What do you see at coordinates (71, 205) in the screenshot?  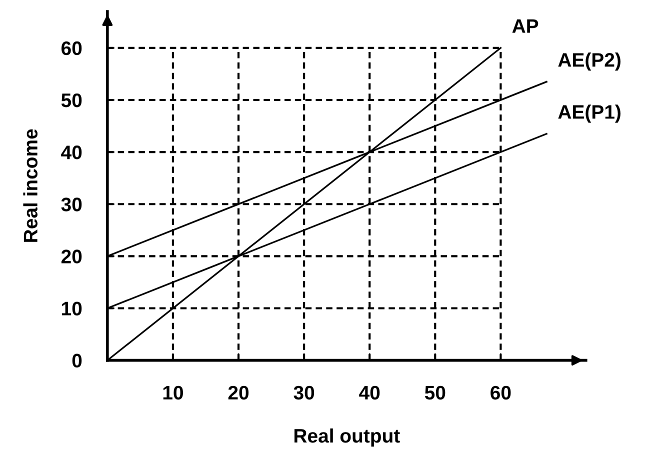 I see `y-tick-label: 30` at bounding box center [71, 205].